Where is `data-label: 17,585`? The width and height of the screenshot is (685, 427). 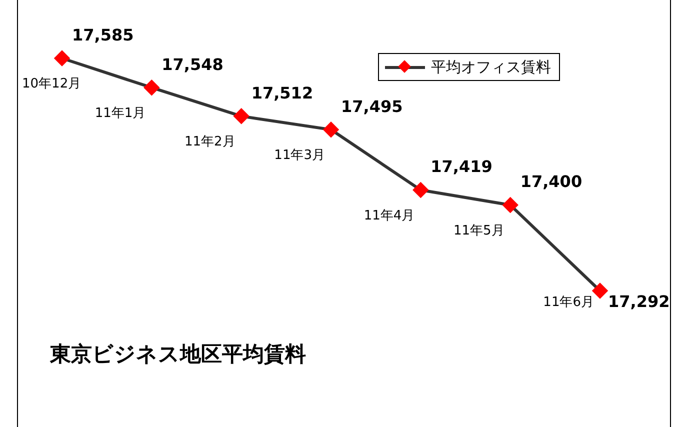
data-label: 17,585 is located at coordinates (103, 34).